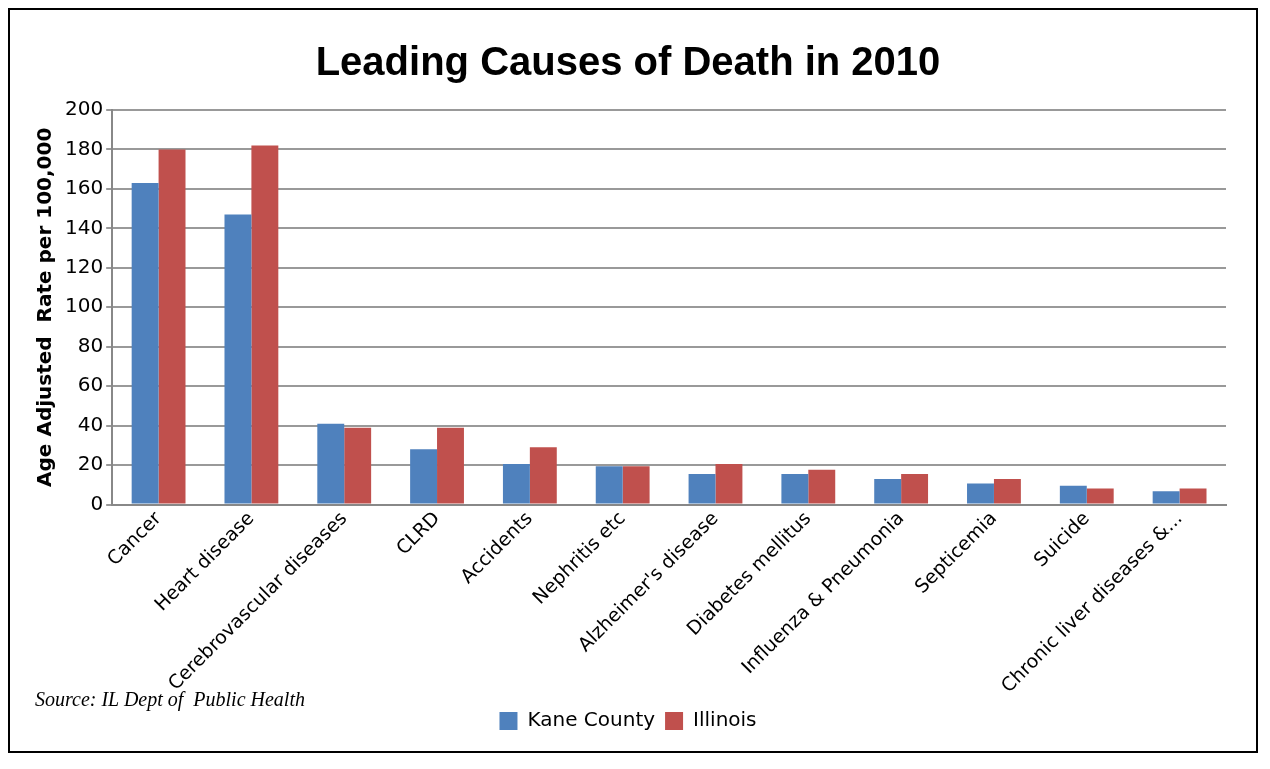  What do you see at coordinates (90, 344) in the screenshot?
I see `y-tick-label: 80` at bounding box center [90, 344].